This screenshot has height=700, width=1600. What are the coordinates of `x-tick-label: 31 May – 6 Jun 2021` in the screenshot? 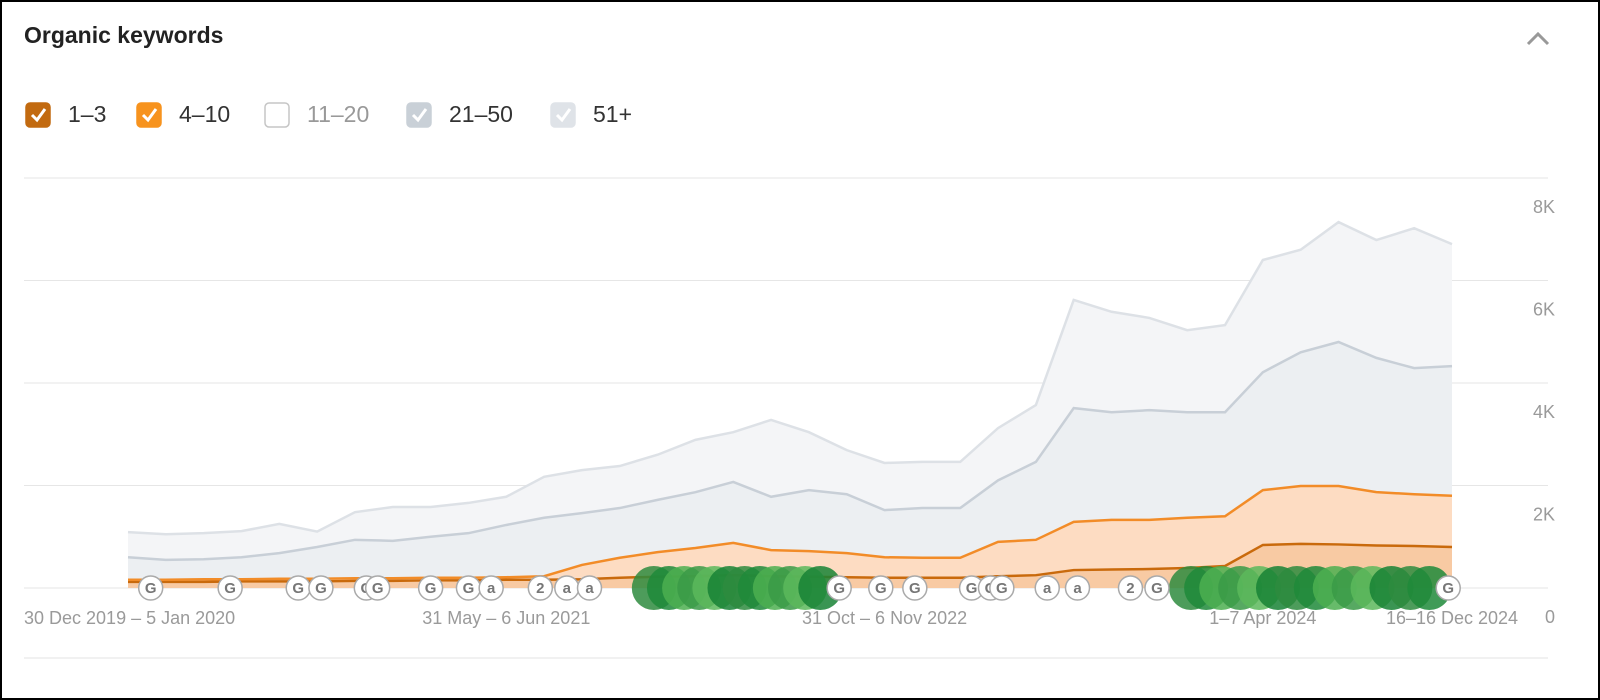 It's located at (506, 618).